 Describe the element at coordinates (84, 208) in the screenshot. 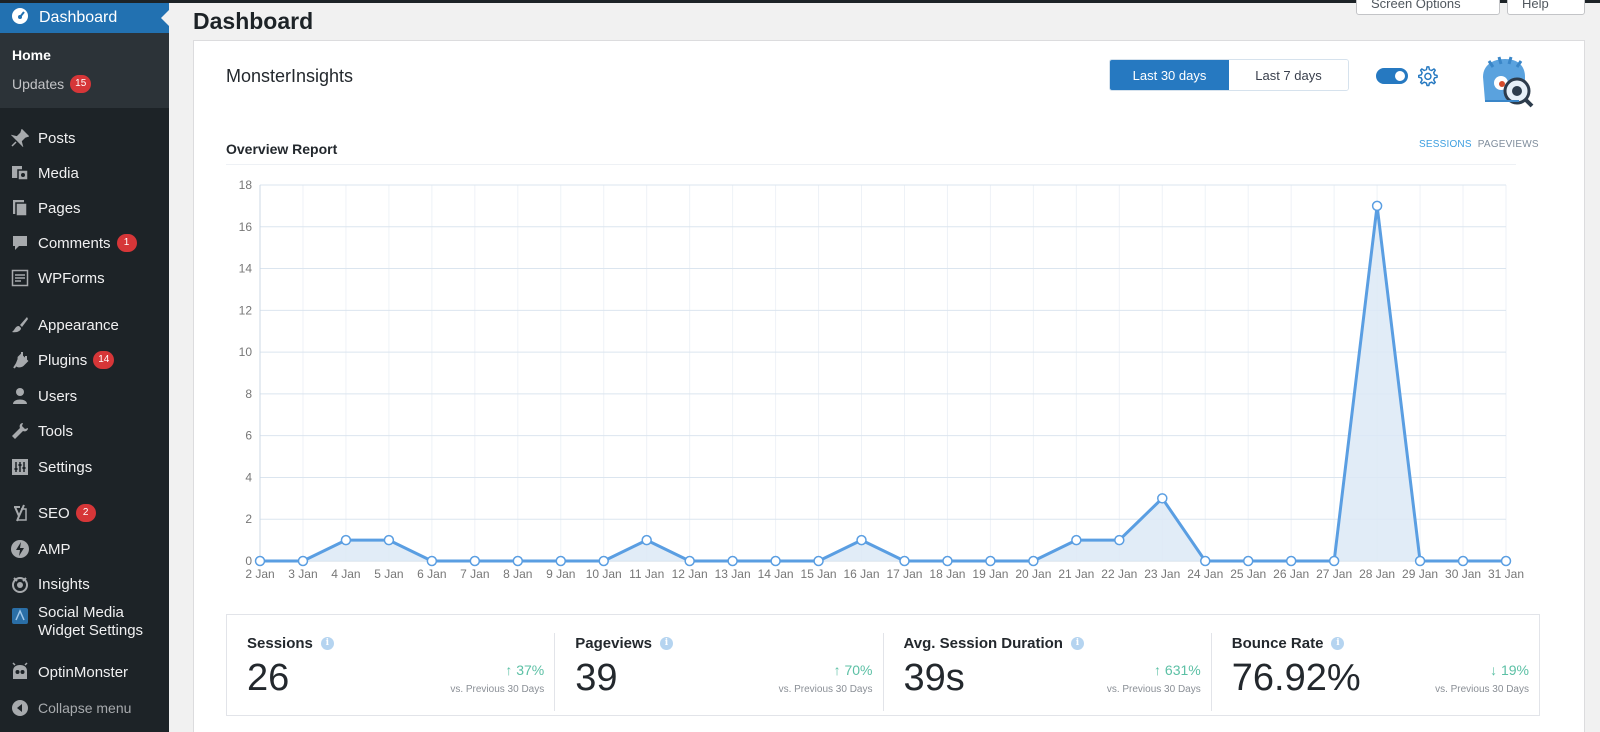

I see `sidebar-item-pages: Pages` at that location.